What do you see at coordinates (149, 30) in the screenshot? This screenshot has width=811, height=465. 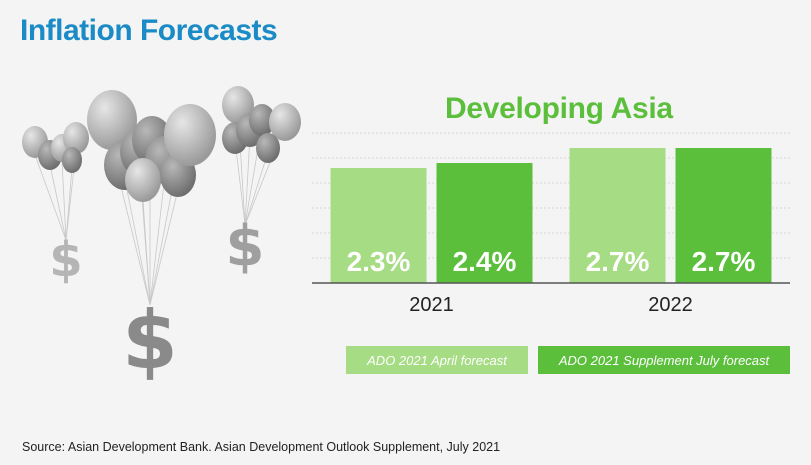 I see `page-title: Inflation Forecasts` at bounding box center [149, 30].